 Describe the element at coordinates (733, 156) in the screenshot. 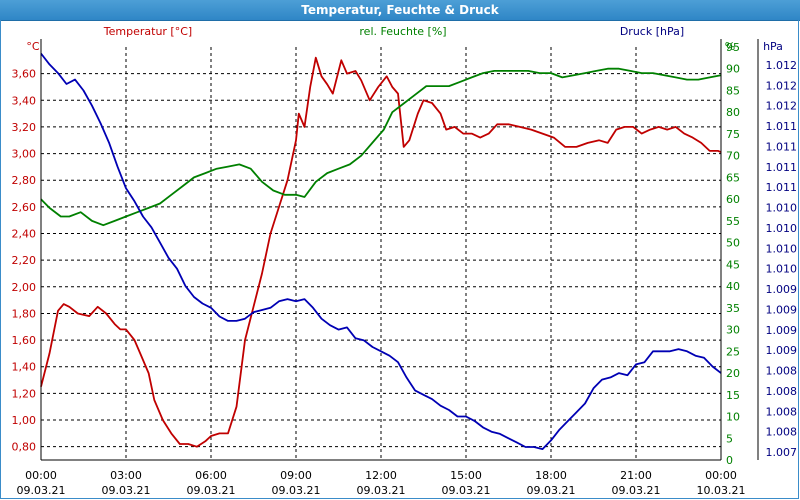

I see `humidity-tick-label: 70` at that location.